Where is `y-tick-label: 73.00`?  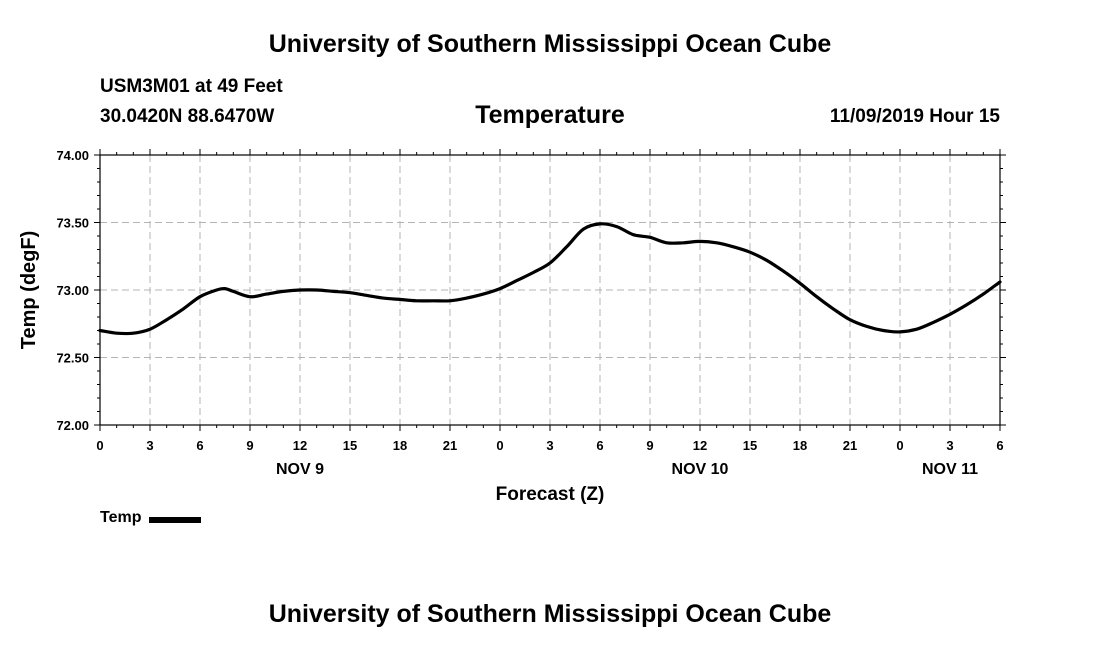
y-tick-label: 73.00 is located at coordinates (72, 290).